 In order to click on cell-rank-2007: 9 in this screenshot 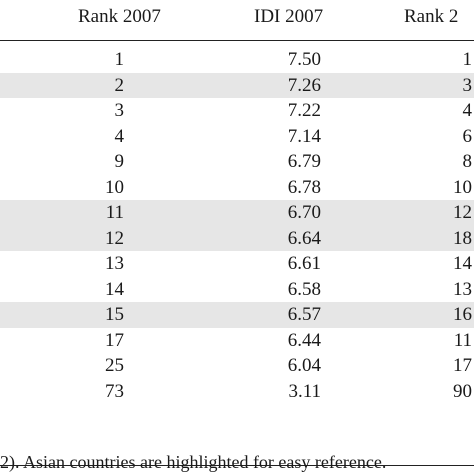, I will do `click(119, 161)`.